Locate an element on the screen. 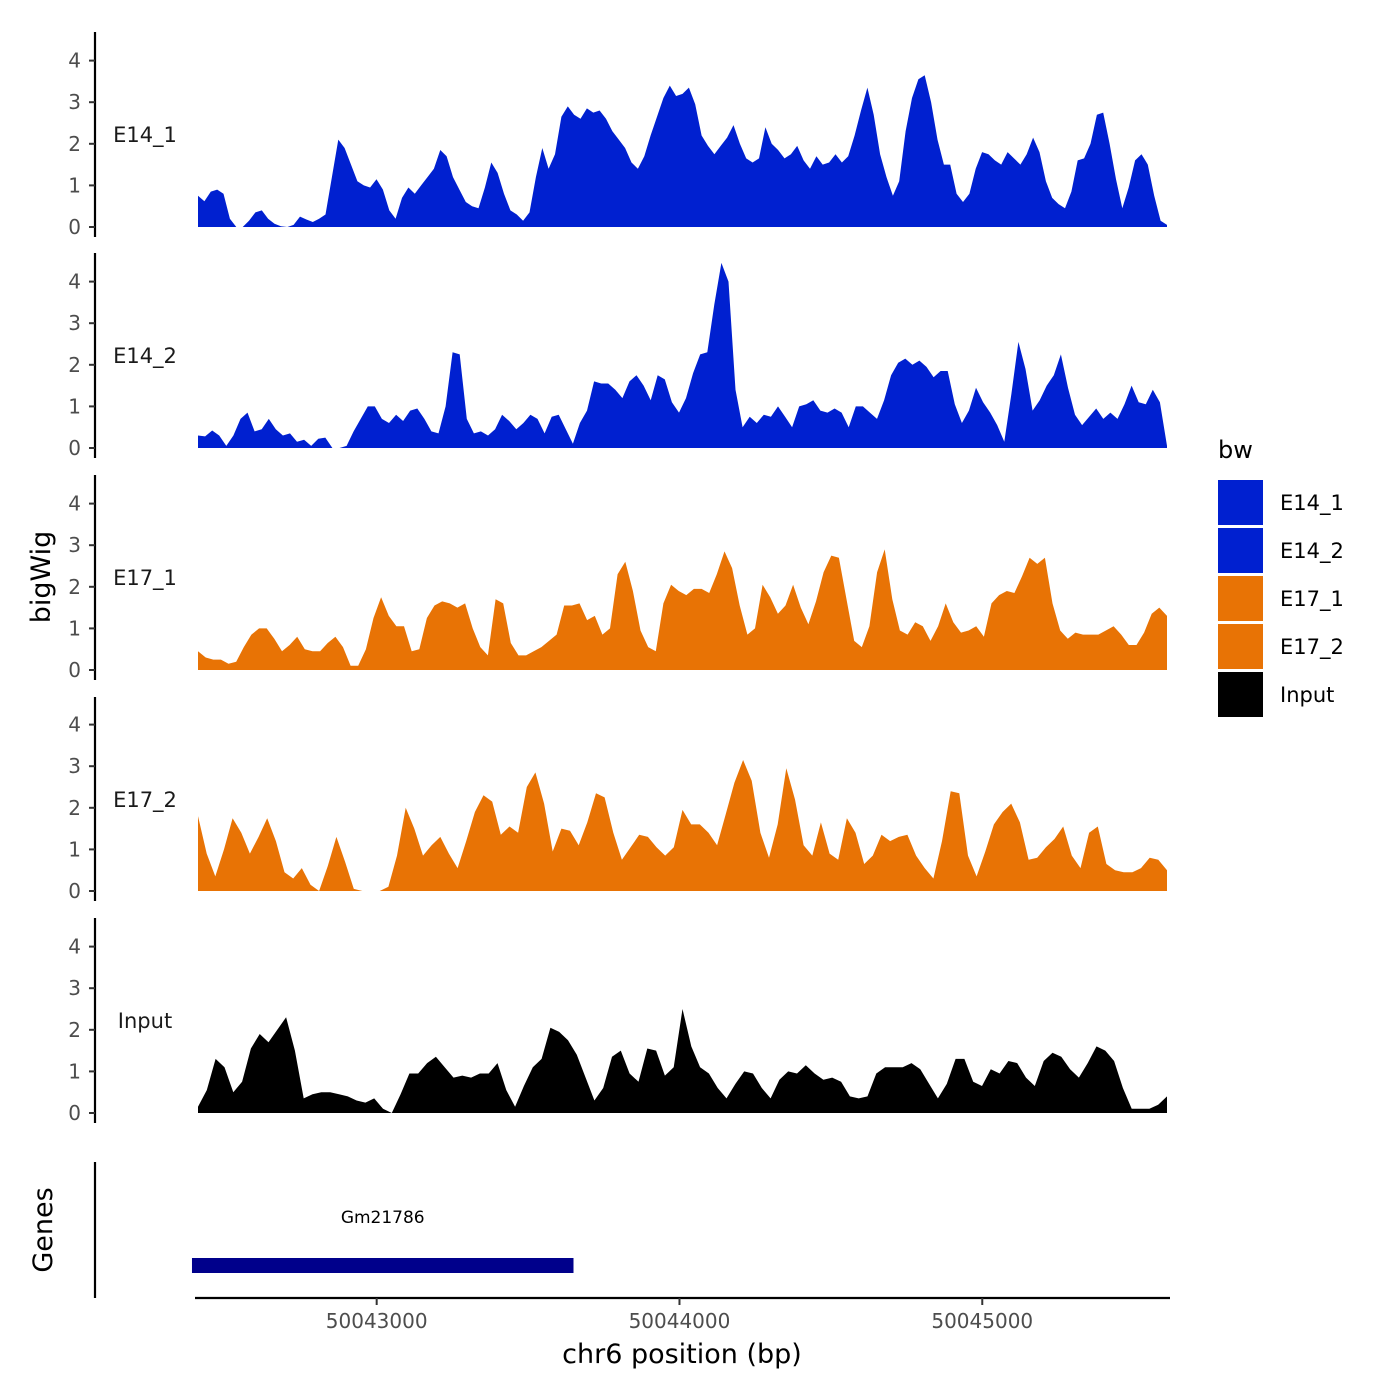  track-label: E17_2 is located at coordinates (145, 800).